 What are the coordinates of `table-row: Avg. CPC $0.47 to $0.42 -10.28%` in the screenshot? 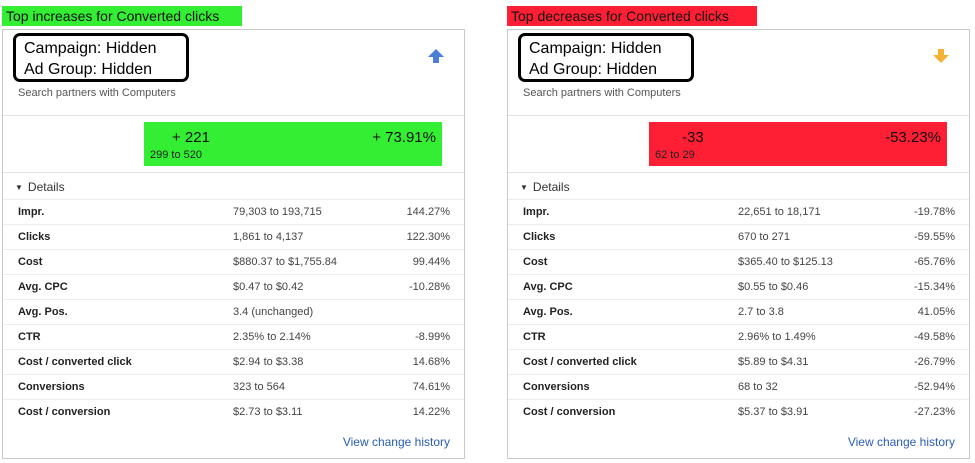 It's located at (233, 286).